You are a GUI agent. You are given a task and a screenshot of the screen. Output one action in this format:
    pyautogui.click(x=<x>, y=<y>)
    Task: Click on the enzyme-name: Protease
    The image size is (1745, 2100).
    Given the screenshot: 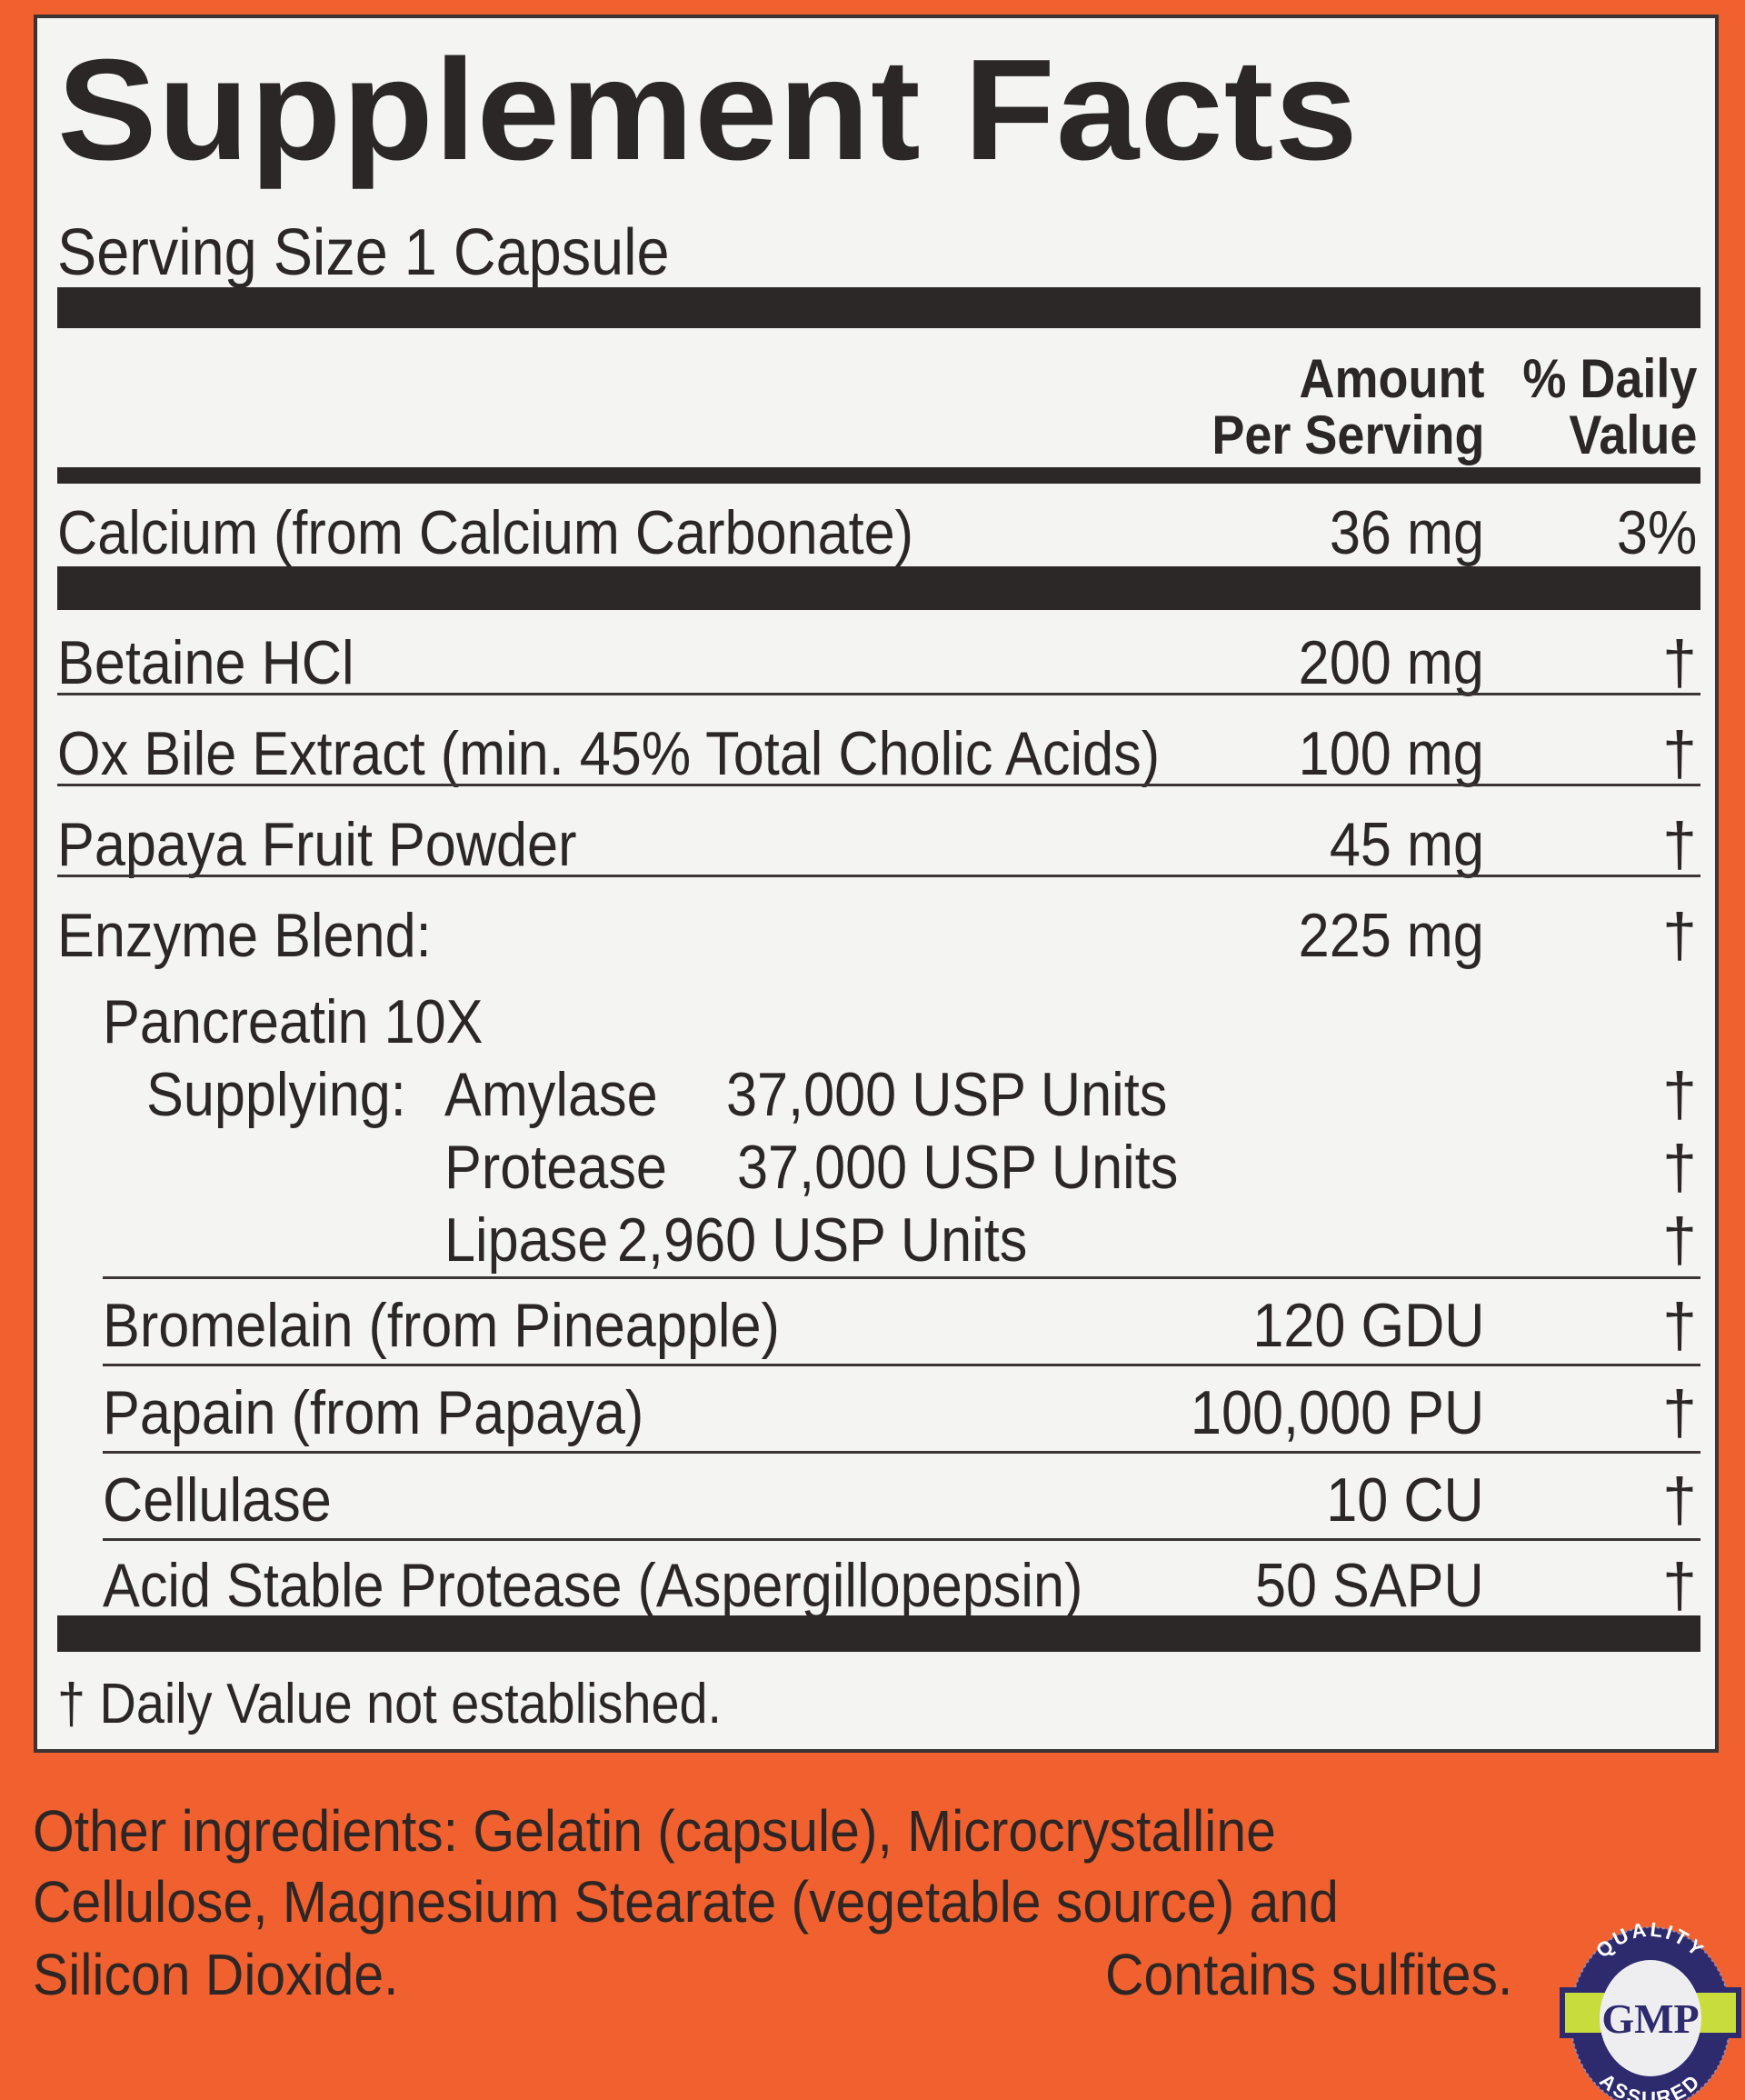 What is the action you would take?
    pyautogui.click(x=555, y=1167)
    